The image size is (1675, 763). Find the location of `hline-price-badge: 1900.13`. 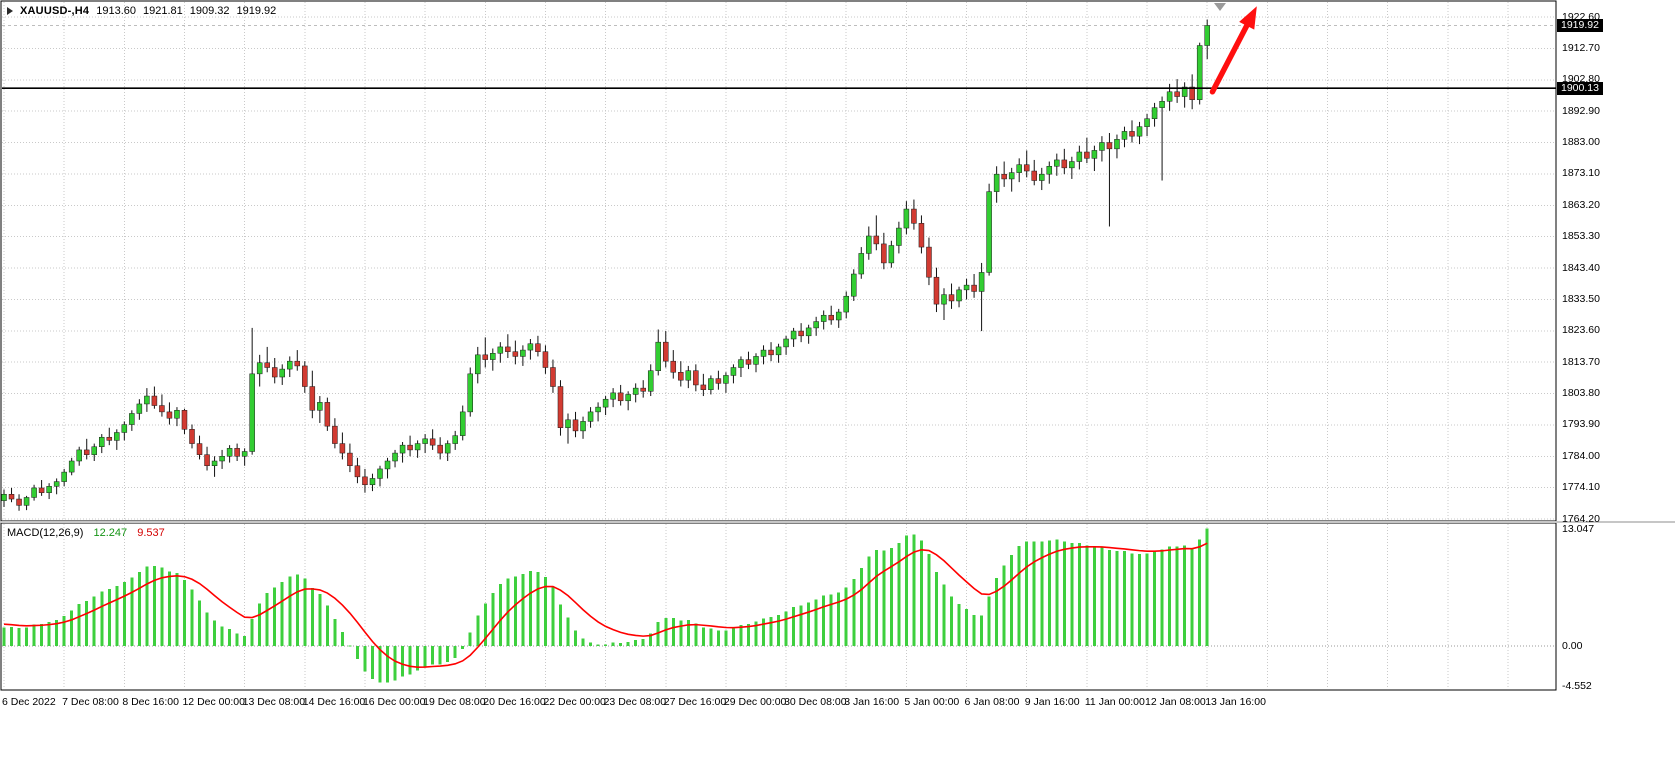

hline-price-badge: 1900.13 is located at coordinates (1580, 88).